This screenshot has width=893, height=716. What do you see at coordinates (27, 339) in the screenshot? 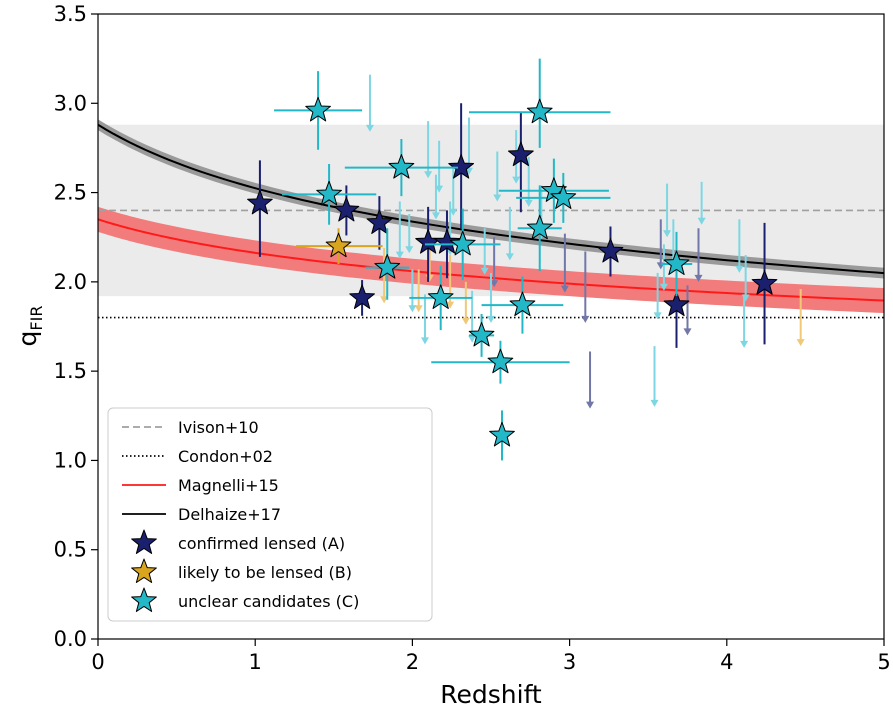
I see `y-axis-title-main: q` at bounding box center [27, 339].